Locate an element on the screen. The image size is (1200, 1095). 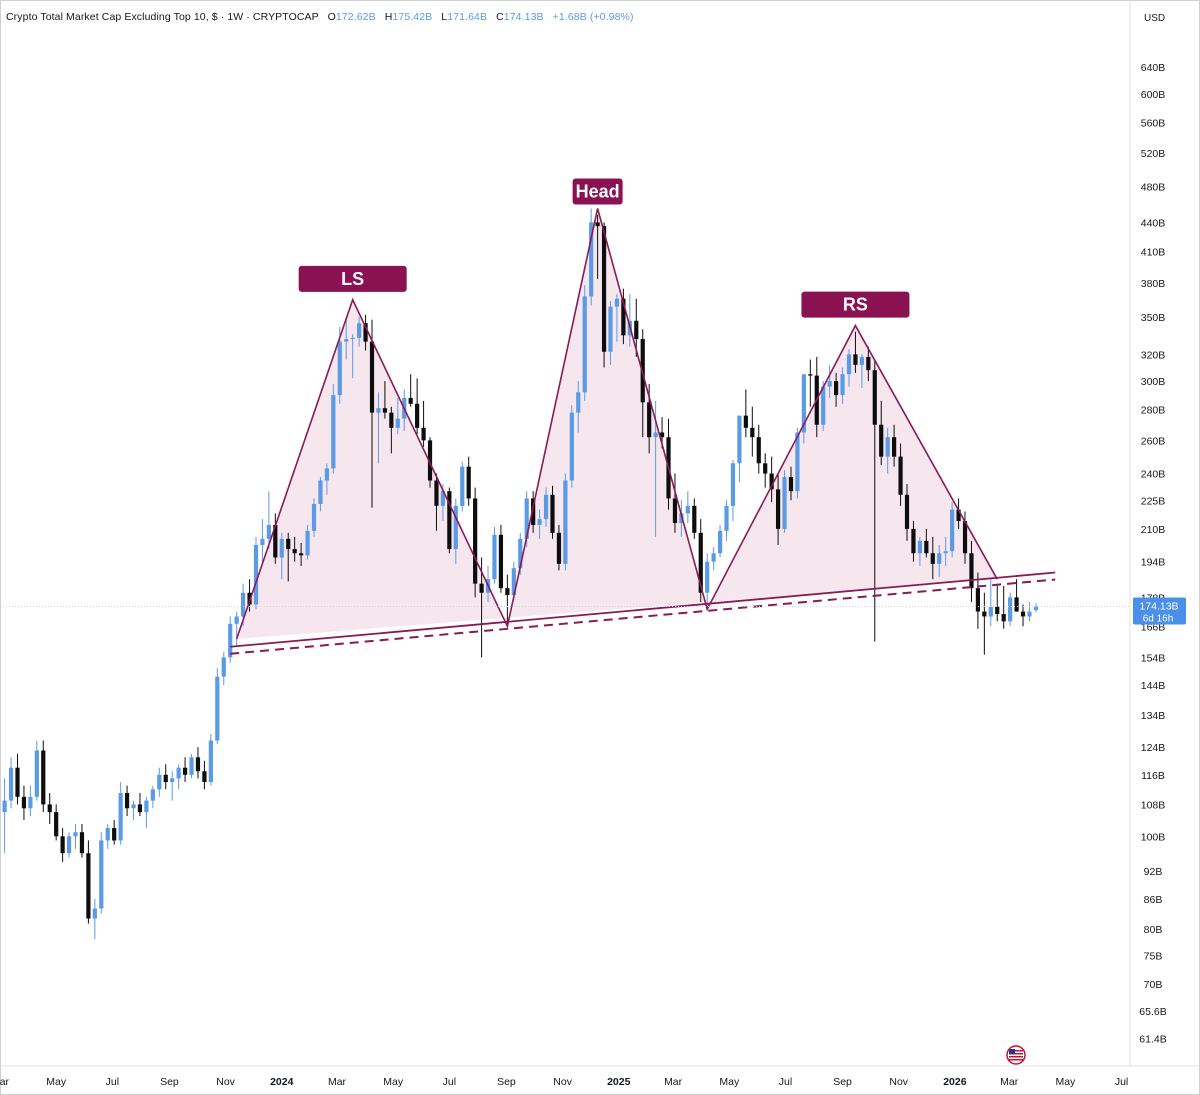
currency-label: USD is located at coordinates (1155, 18).